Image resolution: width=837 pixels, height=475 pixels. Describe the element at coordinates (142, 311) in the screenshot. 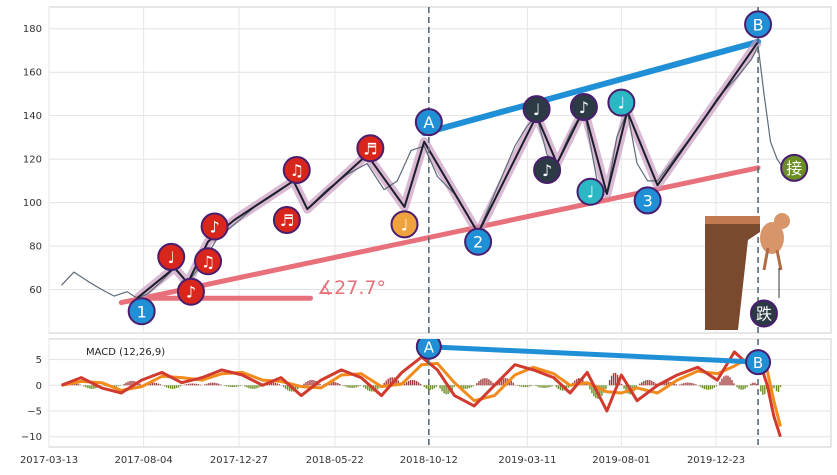

I see `price-marker: 1` at that location.